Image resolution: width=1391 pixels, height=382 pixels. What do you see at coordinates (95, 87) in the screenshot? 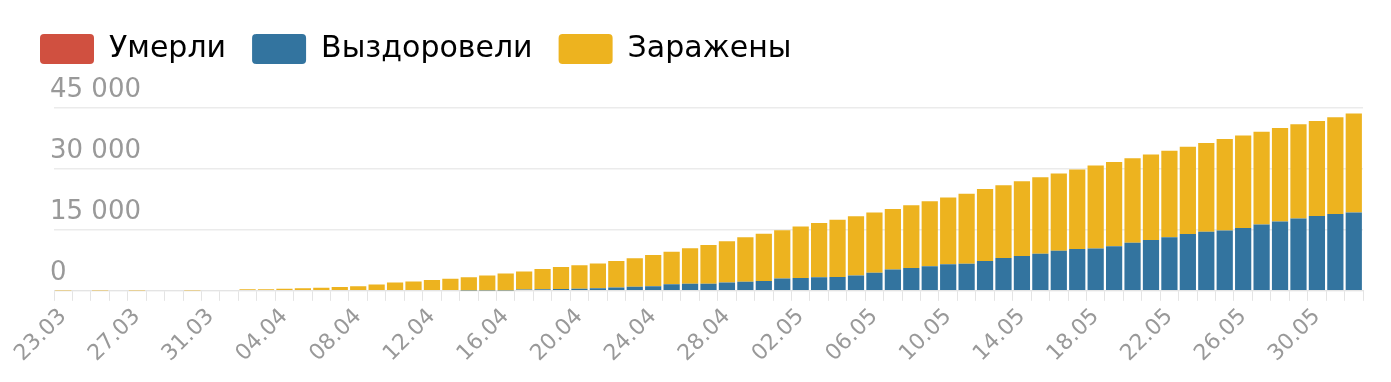
I see `y-tick-label: 45 000` at bounding box center [95, 87].